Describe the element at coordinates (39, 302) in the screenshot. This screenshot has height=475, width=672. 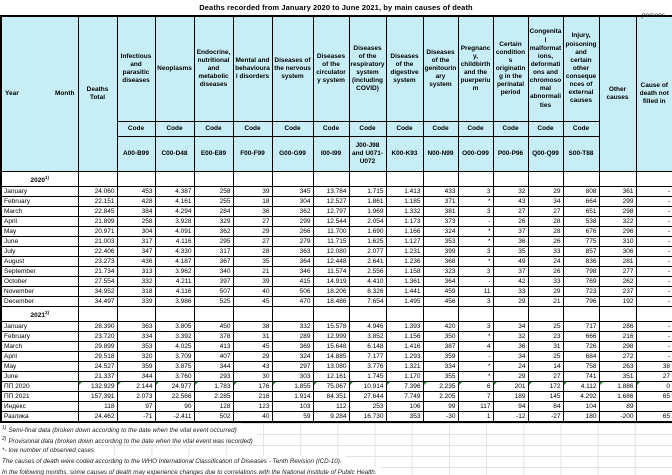
I see `month-row-label: December` at that location.